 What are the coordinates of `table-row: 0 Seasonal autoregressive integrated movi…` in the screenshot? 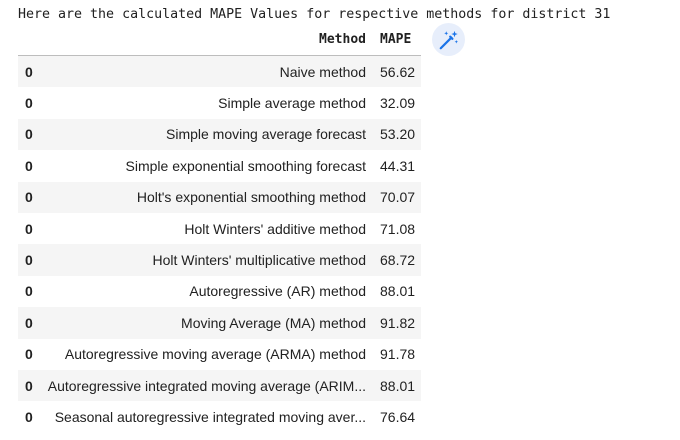 It's located at (219, 417).